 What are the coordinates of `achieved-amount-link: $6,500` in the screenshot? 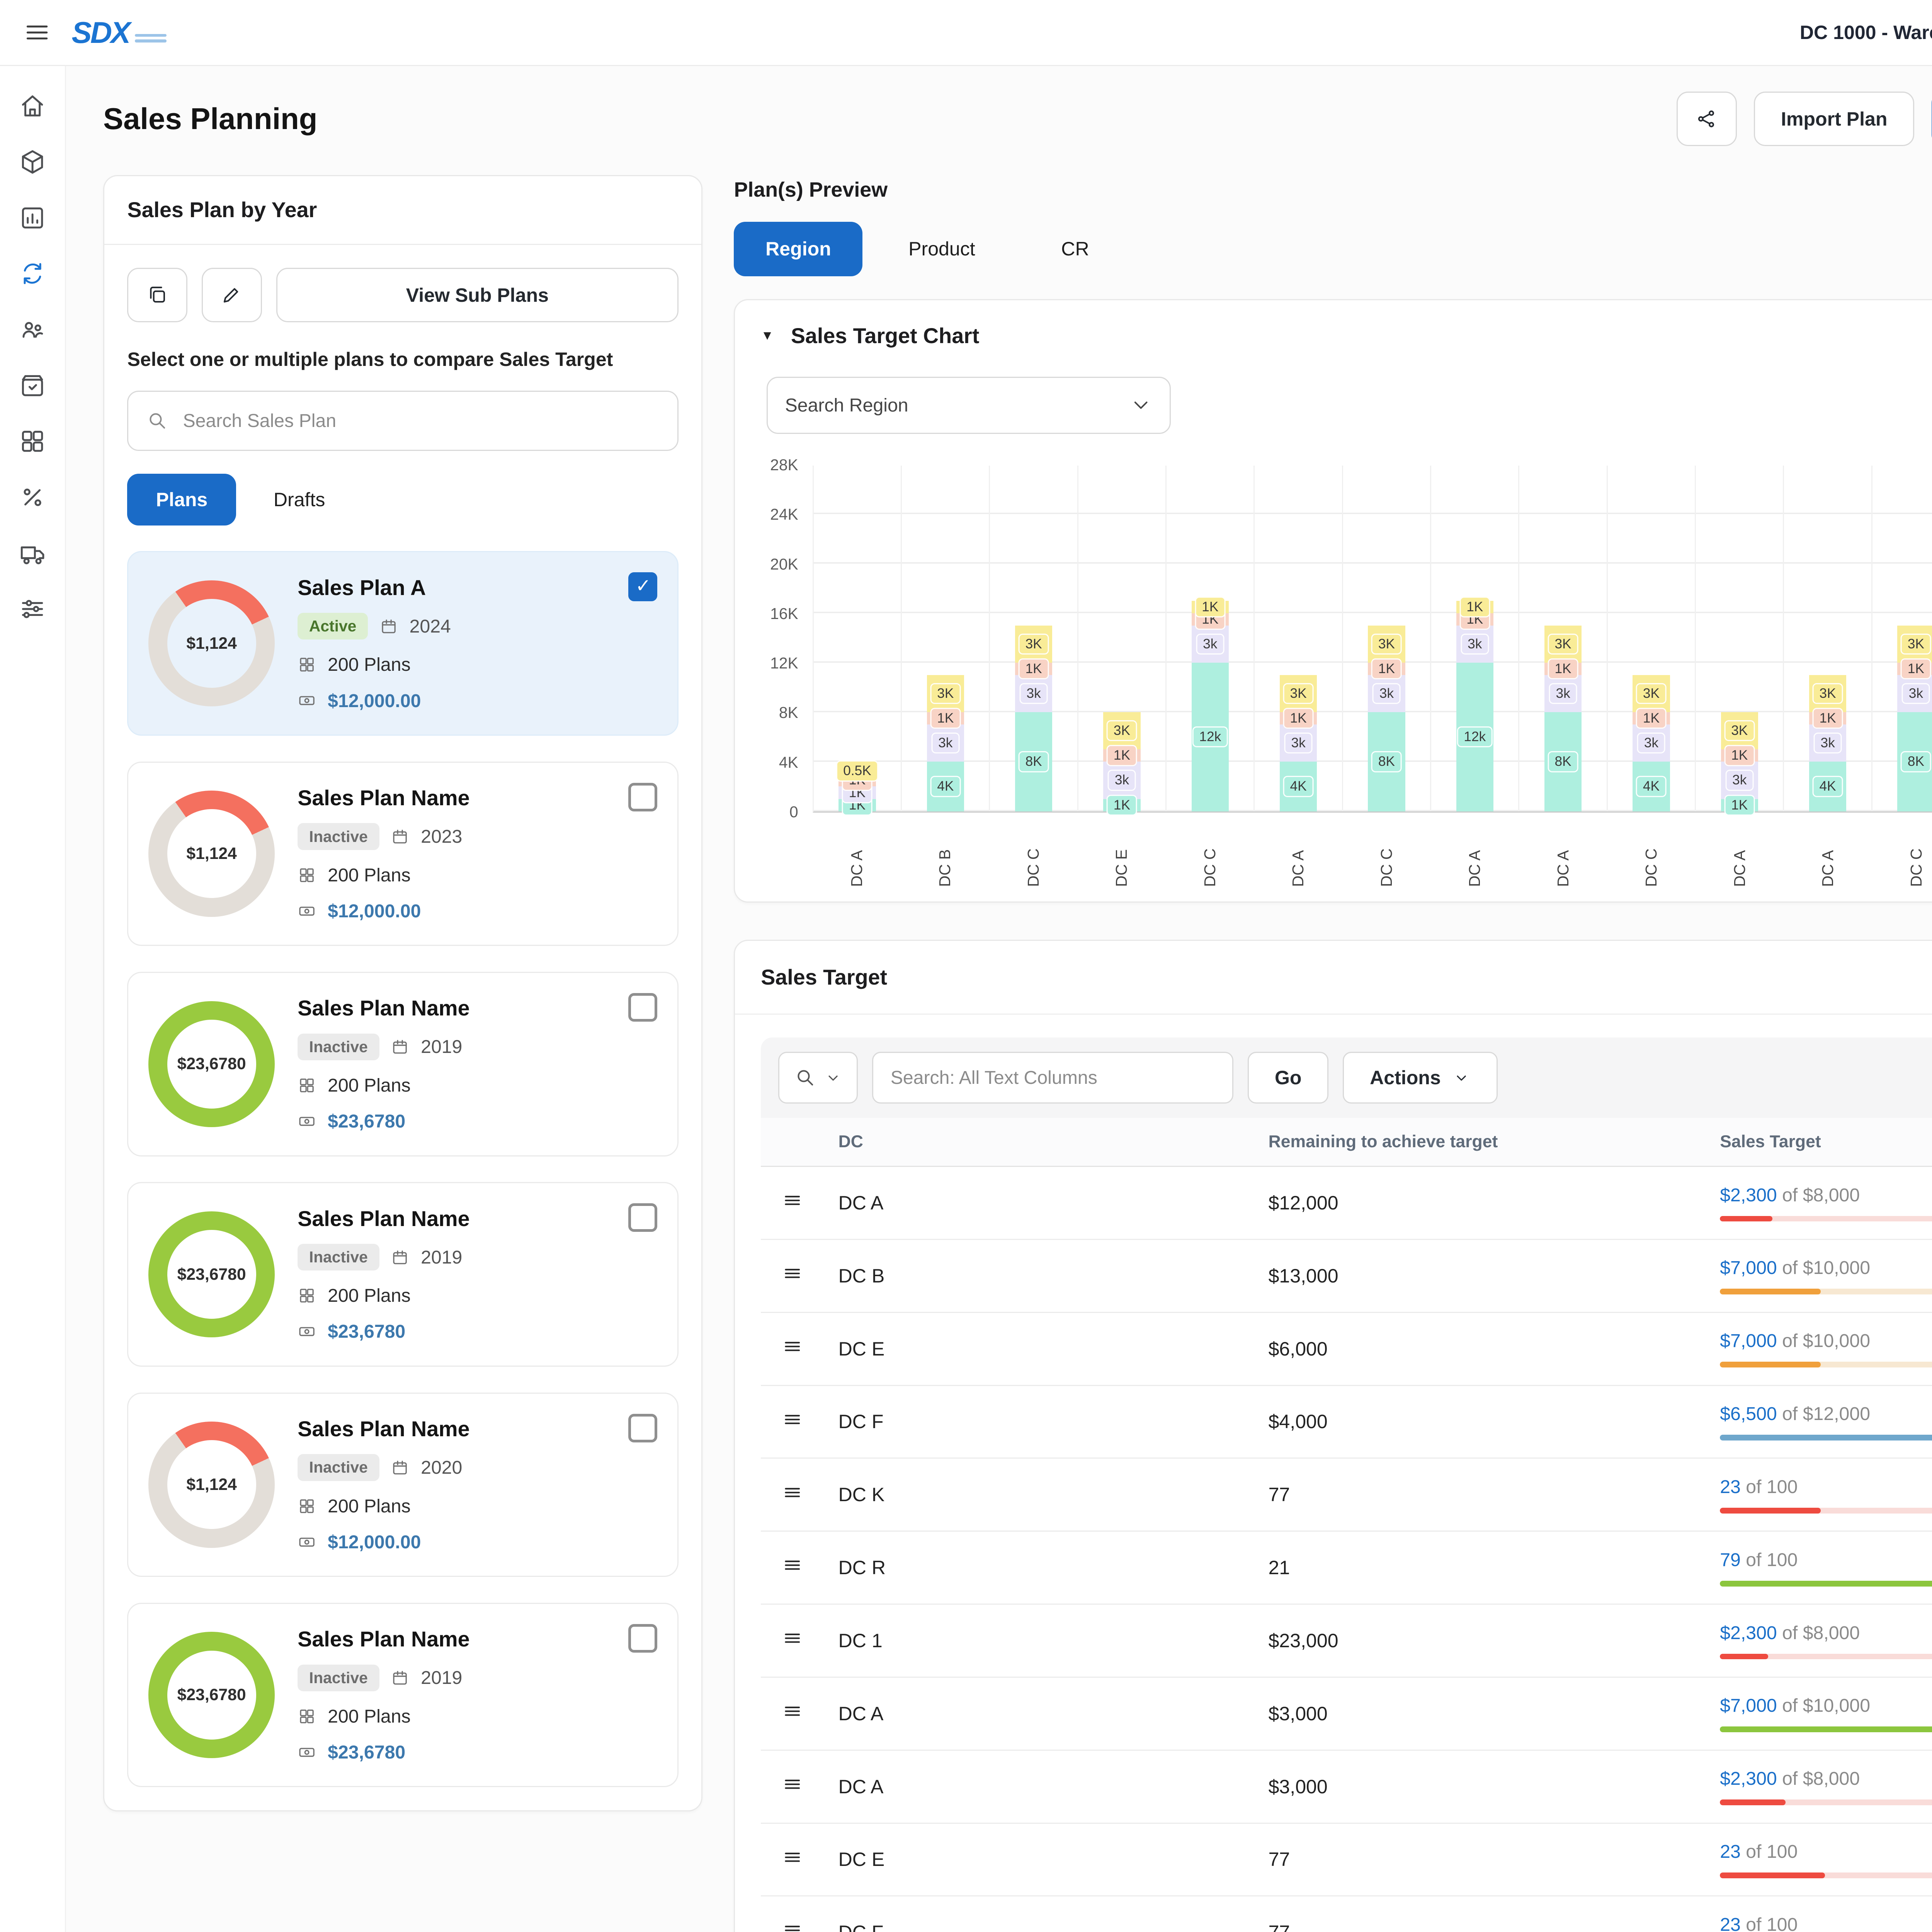 It's located at (1749, 1414).